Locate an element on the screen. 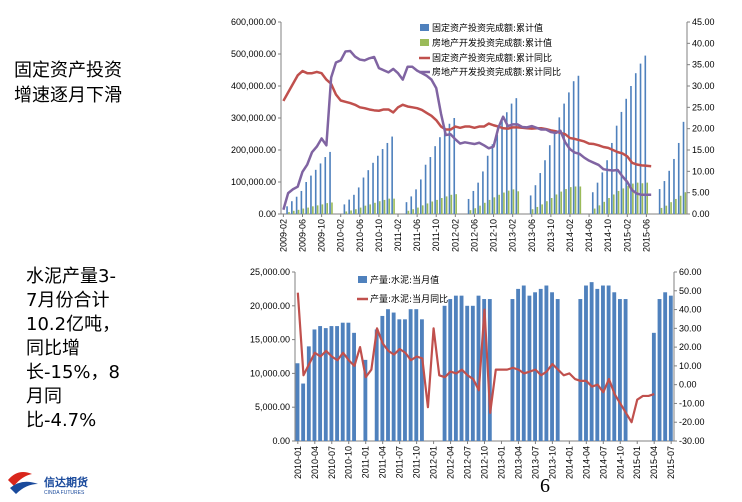  y-left-tick-label: 5,000.00 is located at coordinates (272, 407).